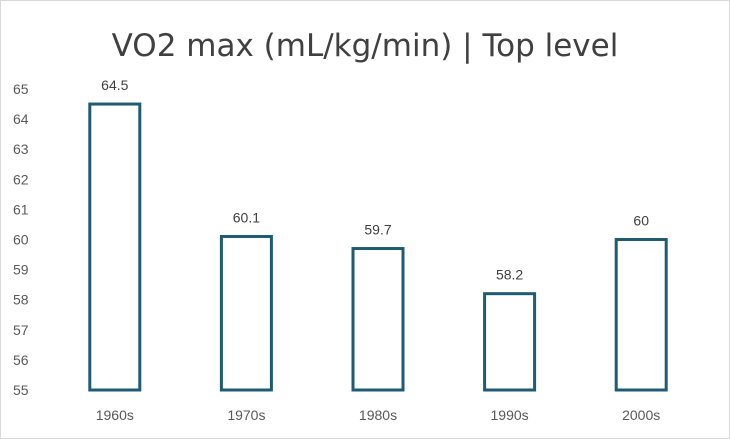 This screenshot has height=439, width=730. I want to click on y-tick-label: 59, so click(21, 270).